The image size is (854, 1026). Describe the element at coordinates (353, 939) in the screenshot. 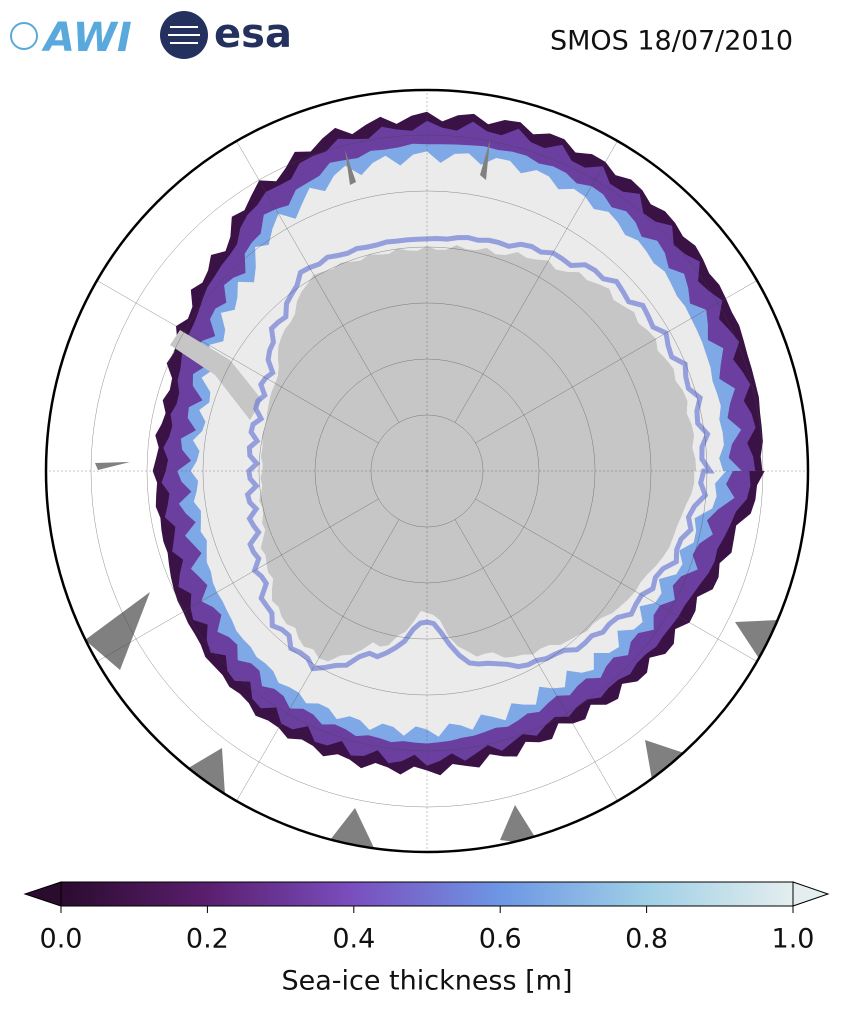

I see `colorbar-tick-label: 0.4` at that location.